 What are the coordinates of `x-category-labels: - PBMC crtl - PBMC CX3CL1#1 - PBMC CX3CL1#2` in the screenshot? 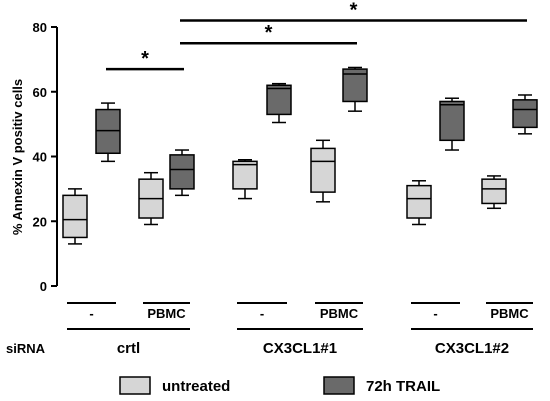 It's located at (300, 329).